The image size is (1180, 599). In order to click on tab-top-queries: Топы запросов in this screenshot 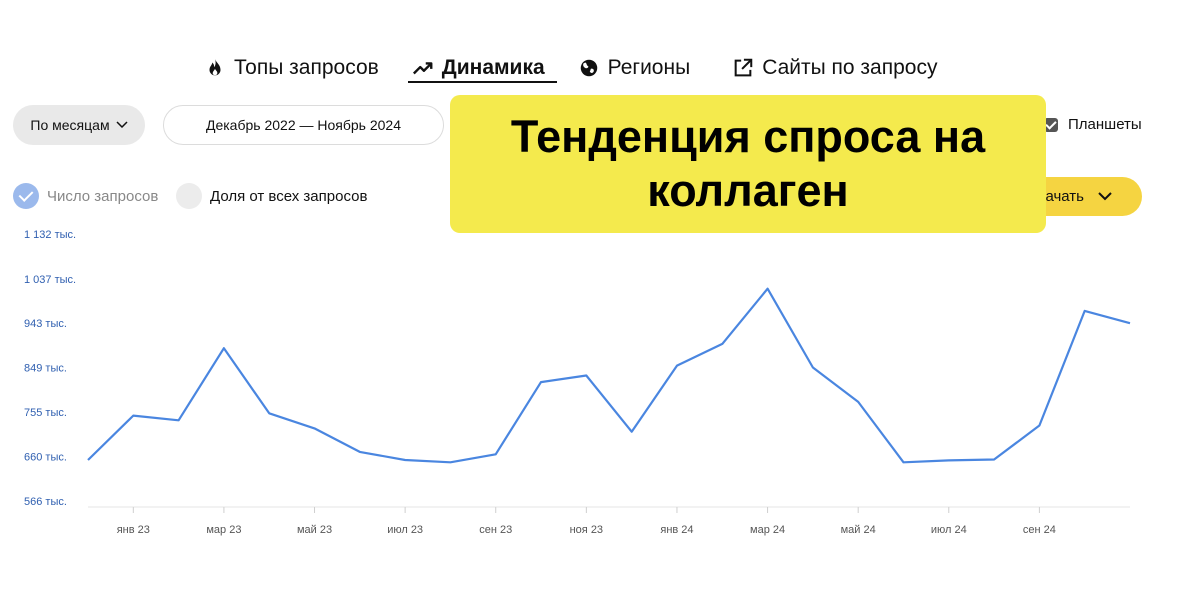, I will do `click(291, 68)`.